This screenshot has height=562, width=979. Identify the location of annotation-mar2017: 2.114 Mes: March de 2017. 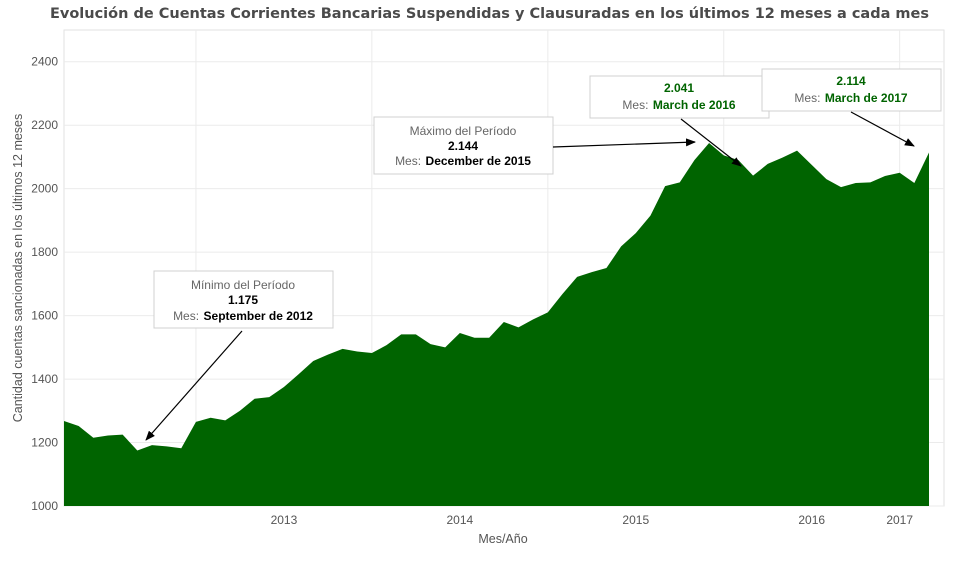
(851, 107).